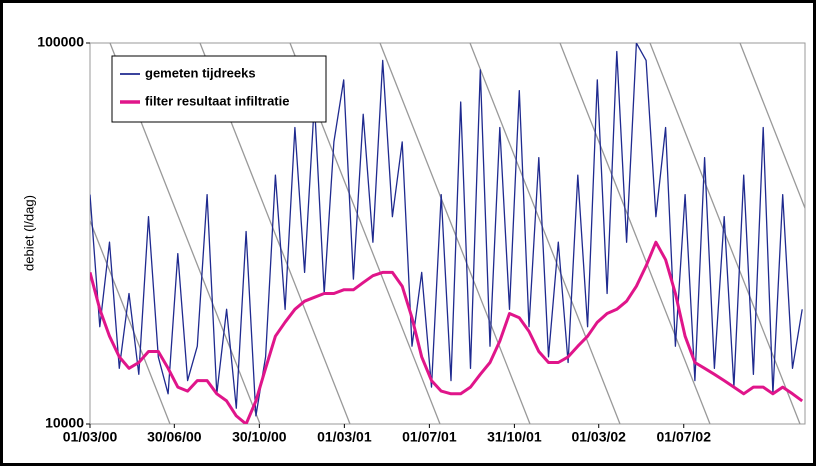 The width and height of the screenshot is (816, 466). What do you see at coordinates (60, 42) in the screenshot?
I see `y-tick-label: 100000` at bounding box center [60, 42].